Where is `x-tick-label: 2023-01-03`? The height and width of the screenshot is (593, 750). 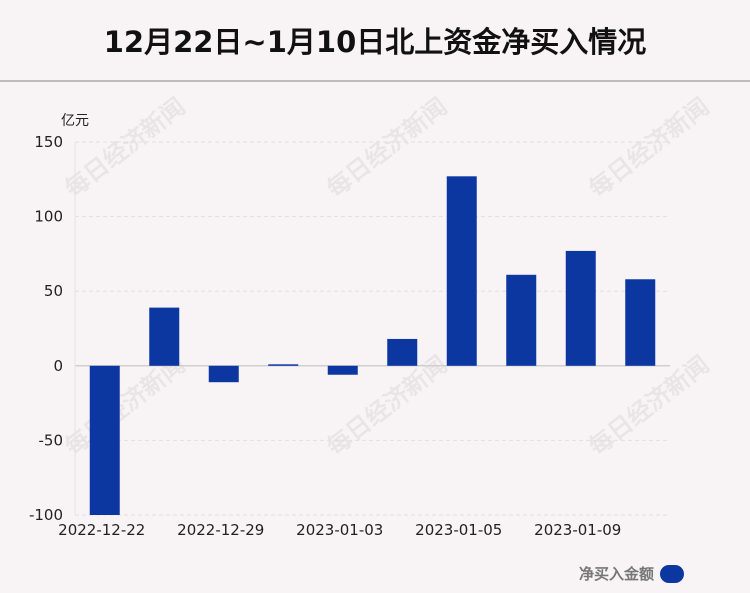
x-tick-label: 2023-01-03 is located at coordinates (339, 530).